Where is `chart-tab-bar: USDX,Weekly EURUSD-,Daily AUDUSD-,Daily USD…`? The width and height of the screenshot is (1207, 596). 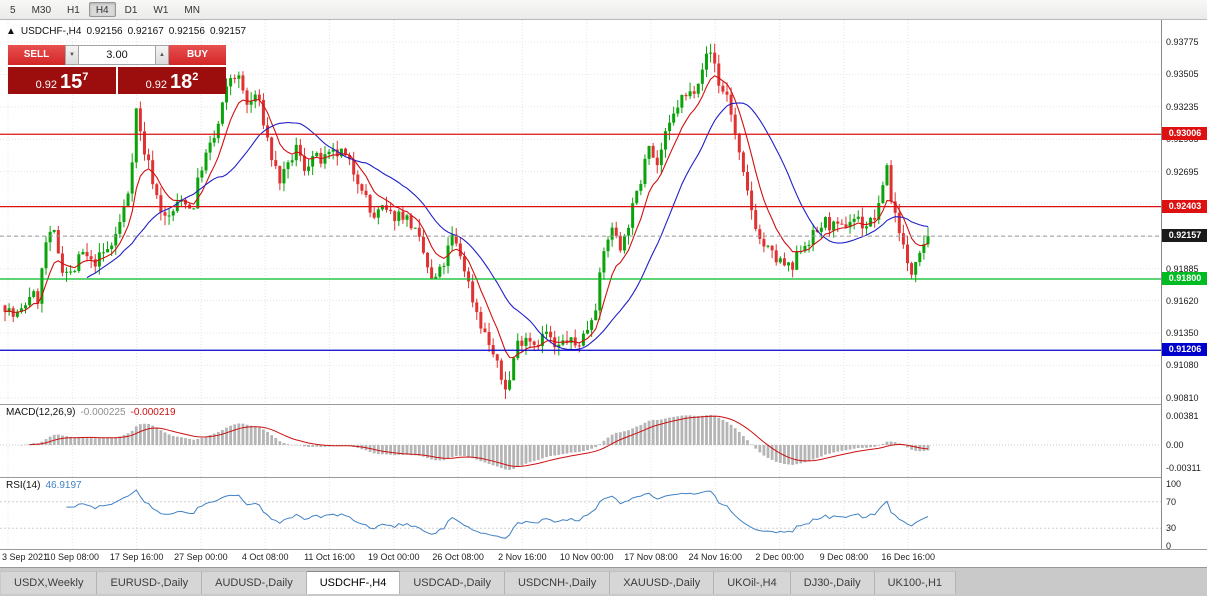
chart-tab-bar: USDX,Weekly EURUSD-,Daily AUDUSD-,Daily USD… is located at coordinates (603, 581).